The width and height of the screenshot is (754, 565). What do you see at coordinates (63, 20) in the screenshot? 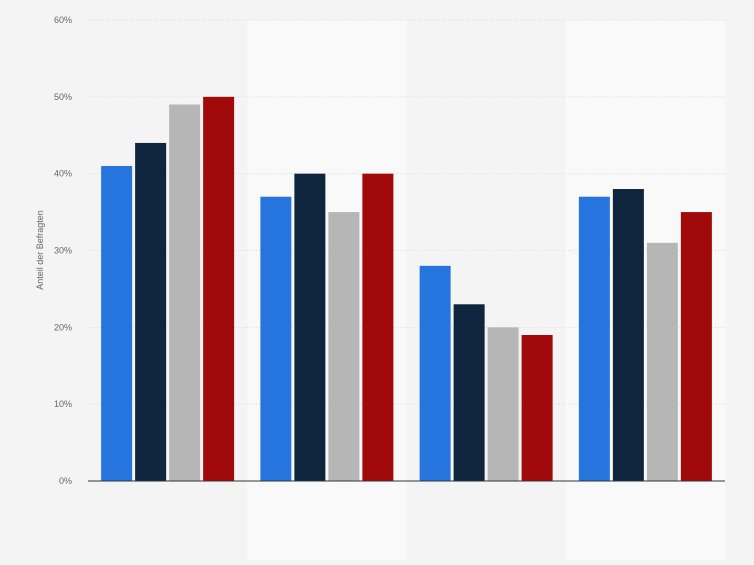
I see `y-tick-label: 60%` at bounding box center [63, 20].